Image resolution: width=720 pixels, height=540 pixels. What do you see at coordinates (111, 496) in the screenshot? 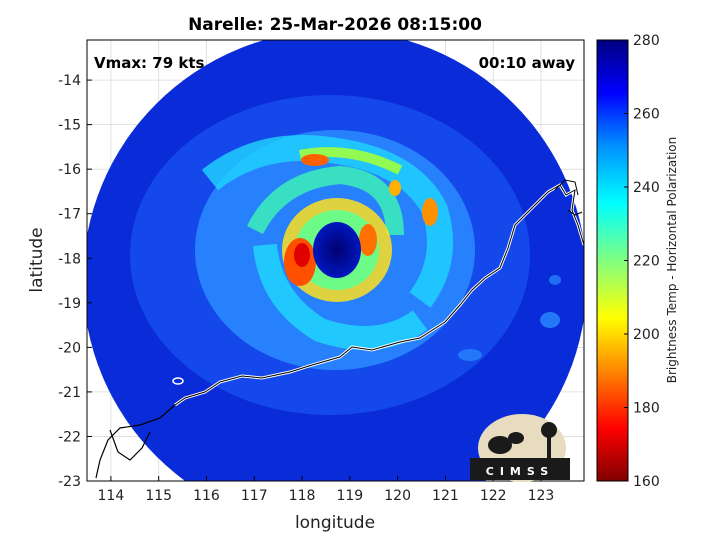
I see `x-tick-label: 114` at bounding box center [111, 496].